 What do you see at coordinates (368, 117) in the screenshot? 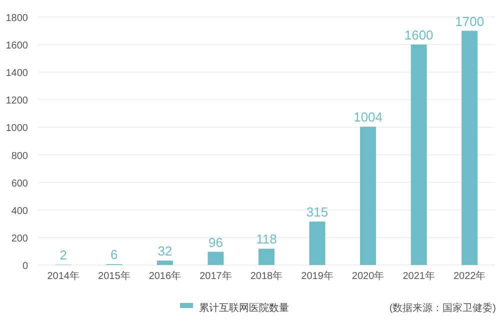
I see `data-label: 1004` at bounding box center [368, 117].